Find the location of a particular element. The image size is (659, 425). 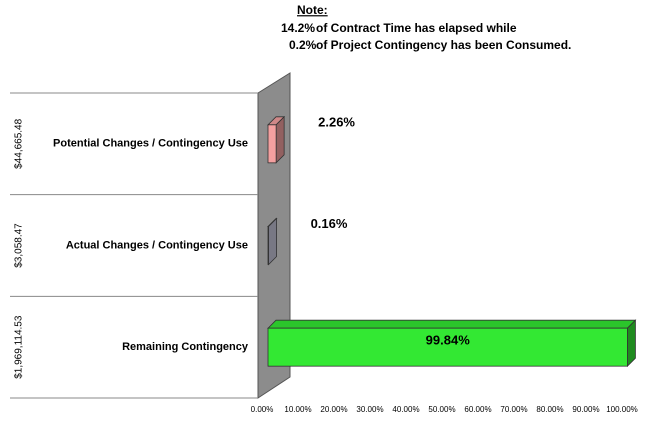

amount-label: $44,665.48 is located at coordinates (19, 143).